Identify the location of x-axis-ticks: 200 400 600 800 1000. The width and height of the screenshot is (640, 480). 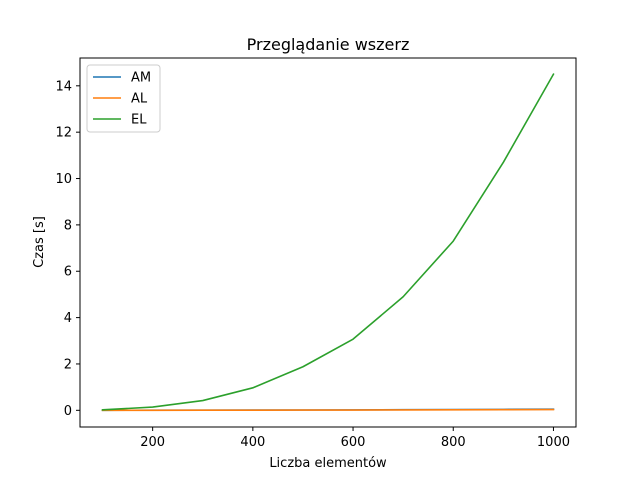
(355, 438).